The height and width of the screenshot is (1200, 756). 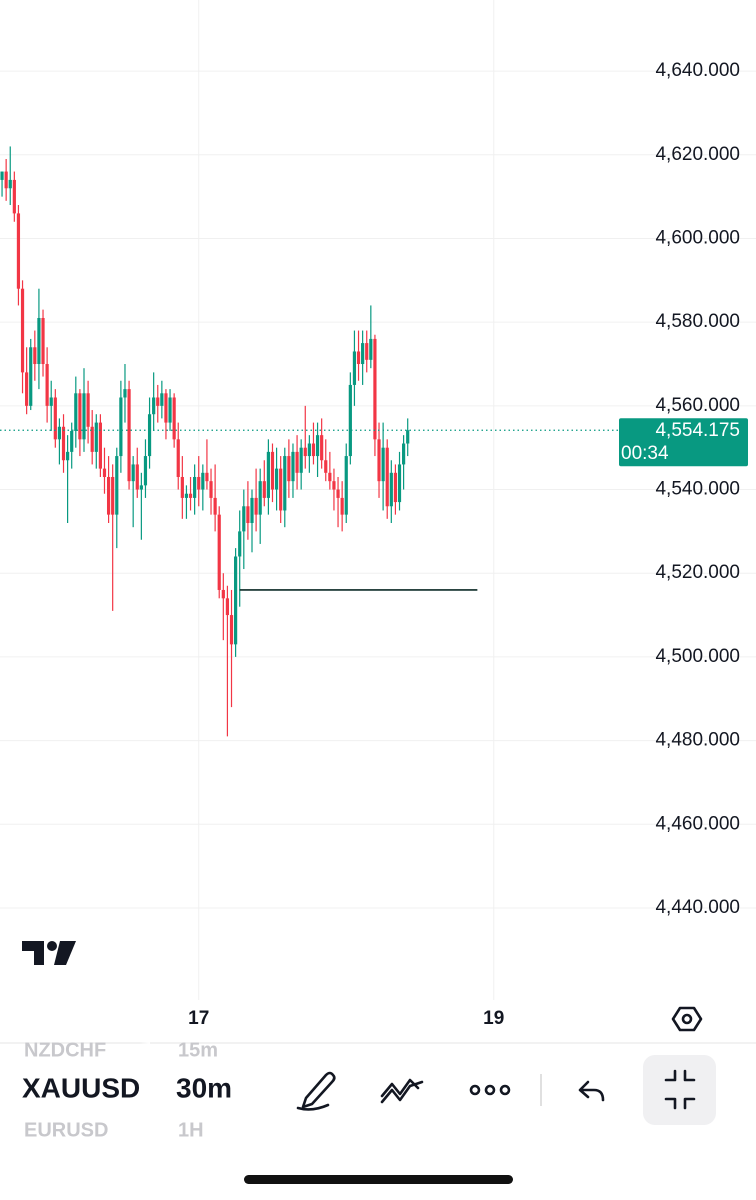 What do you see at coordinates (697, 238) in the screenshot?
I see `y-tick-label: 4,600.000` at bounding box center [697, 238].